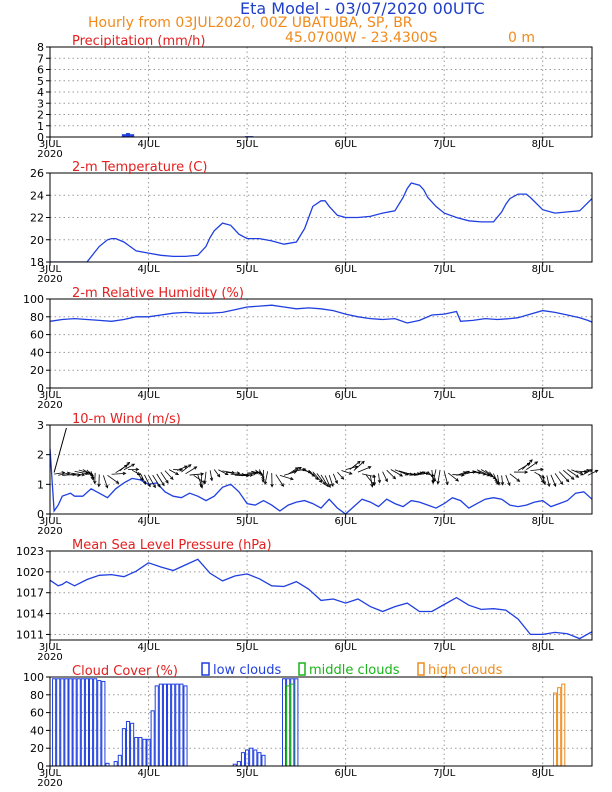  Describe the element at coordinates (30, 572) in the screenshot. I see `y-tick-label: 1020` at that location.